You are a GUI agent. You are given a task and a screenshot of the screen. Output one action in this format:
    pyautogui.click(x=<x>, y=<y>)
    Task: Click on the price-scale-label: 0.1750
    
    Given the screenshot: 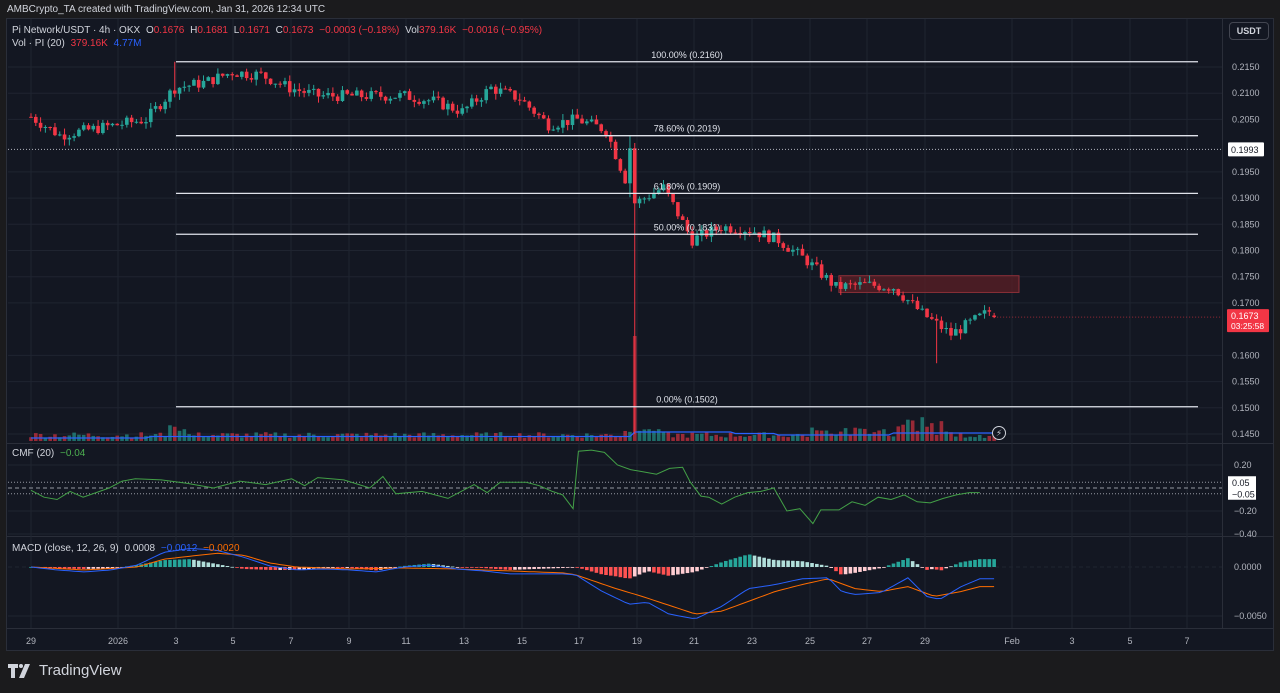 What is the action you would take?
    pyautogui.click(x=1246, y=277)
    